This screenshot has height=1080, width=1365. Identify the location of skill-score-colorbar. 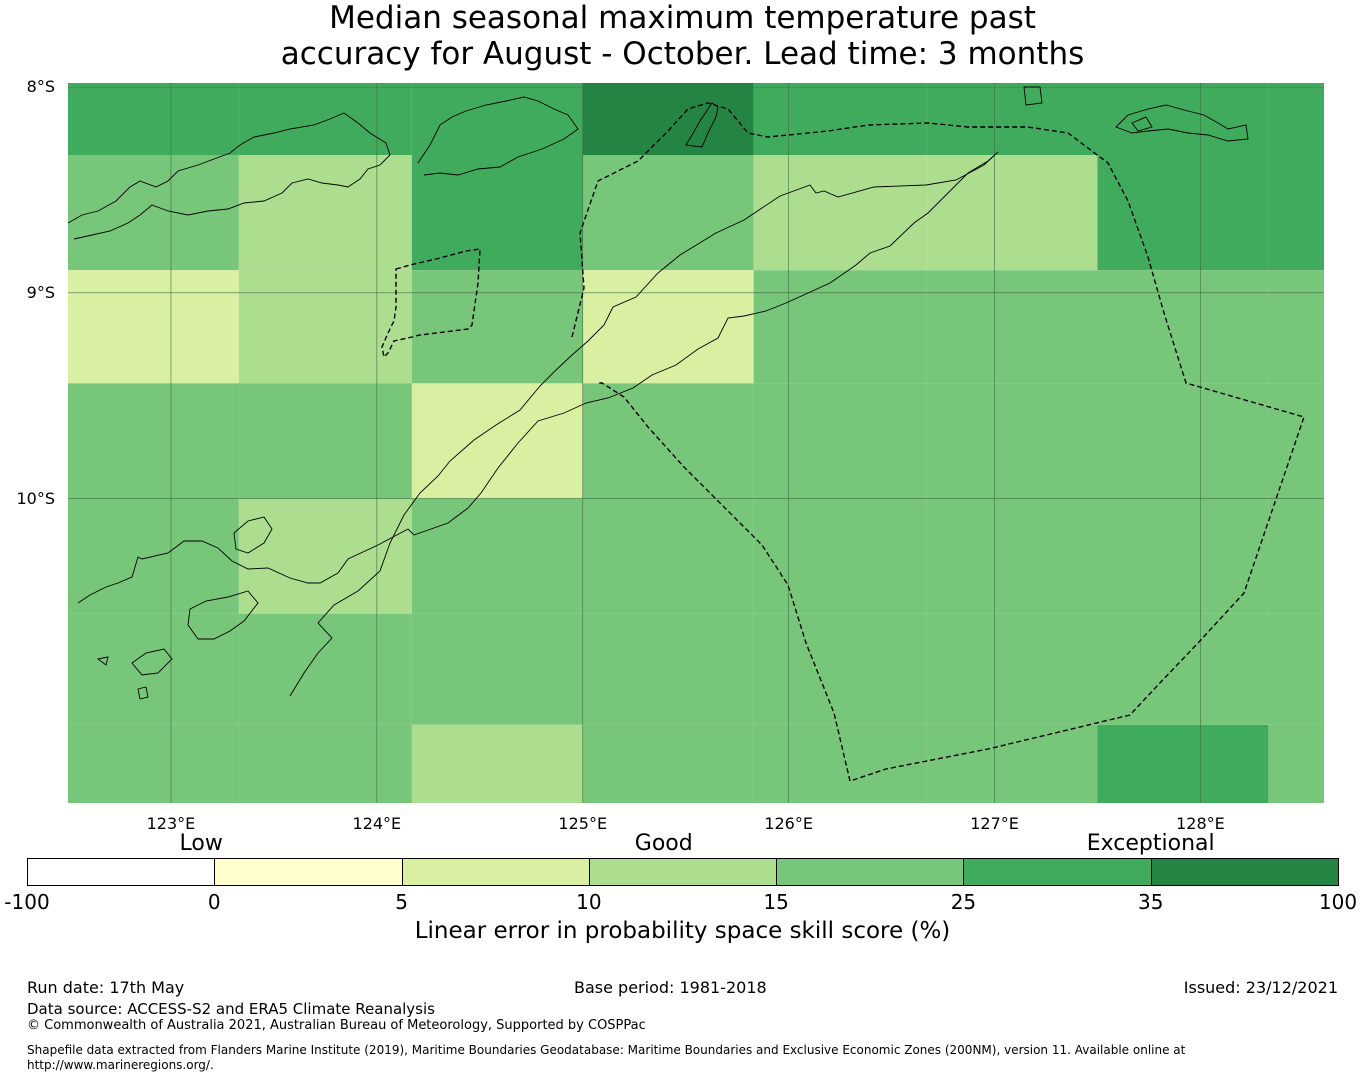
(683, 872).